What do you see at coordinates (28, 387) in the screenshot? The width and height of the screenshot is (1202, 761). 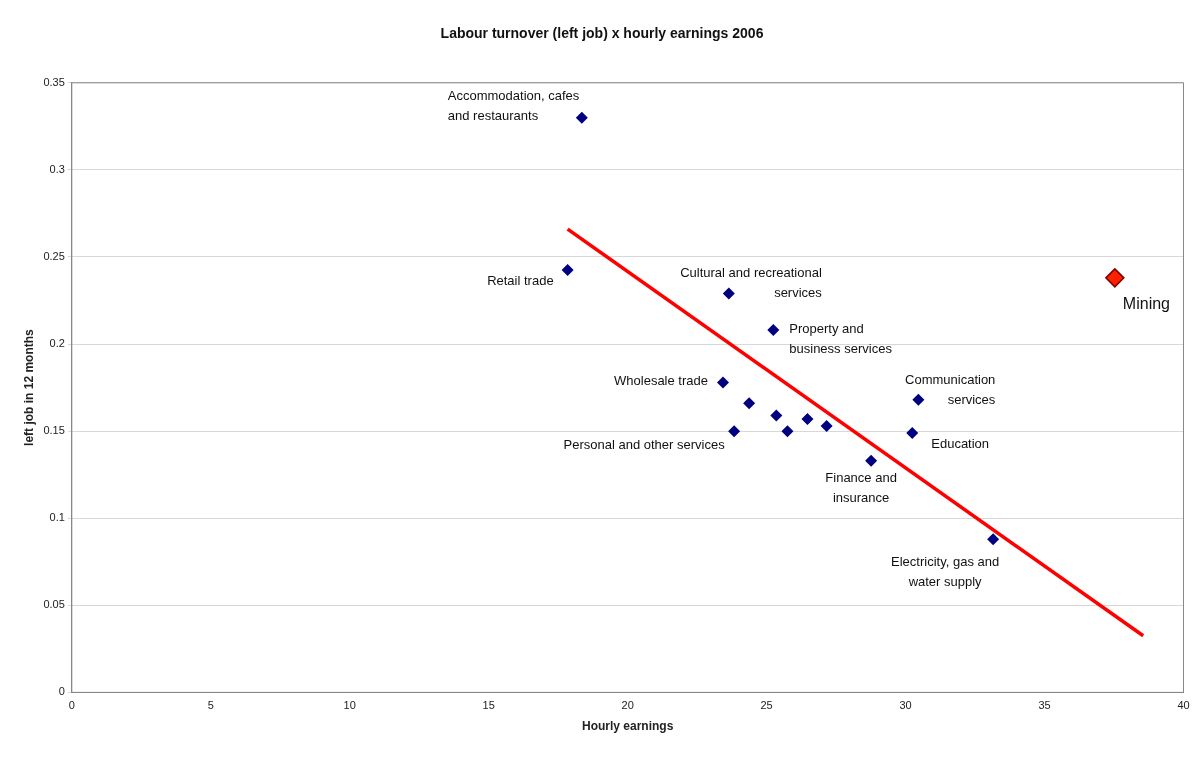 I see `y-axis-title: left job in 12 months` at bounding box center [28, 387].